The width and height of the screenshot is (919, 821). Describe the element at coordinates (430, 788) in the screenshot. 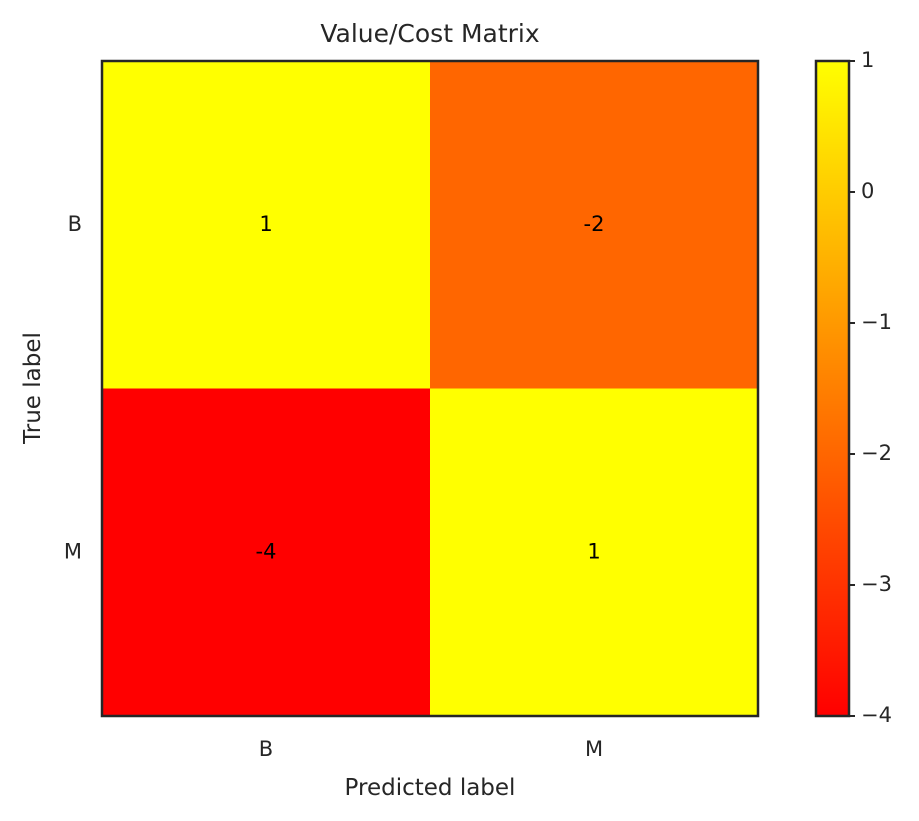

I see `x-axis-label: Predicted label` at that location.